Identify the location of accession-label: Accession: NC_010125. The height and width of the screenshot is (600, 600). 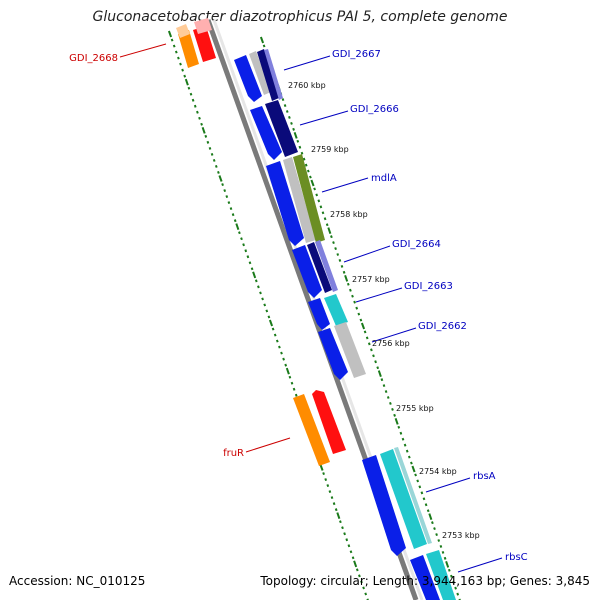
(77, 581).